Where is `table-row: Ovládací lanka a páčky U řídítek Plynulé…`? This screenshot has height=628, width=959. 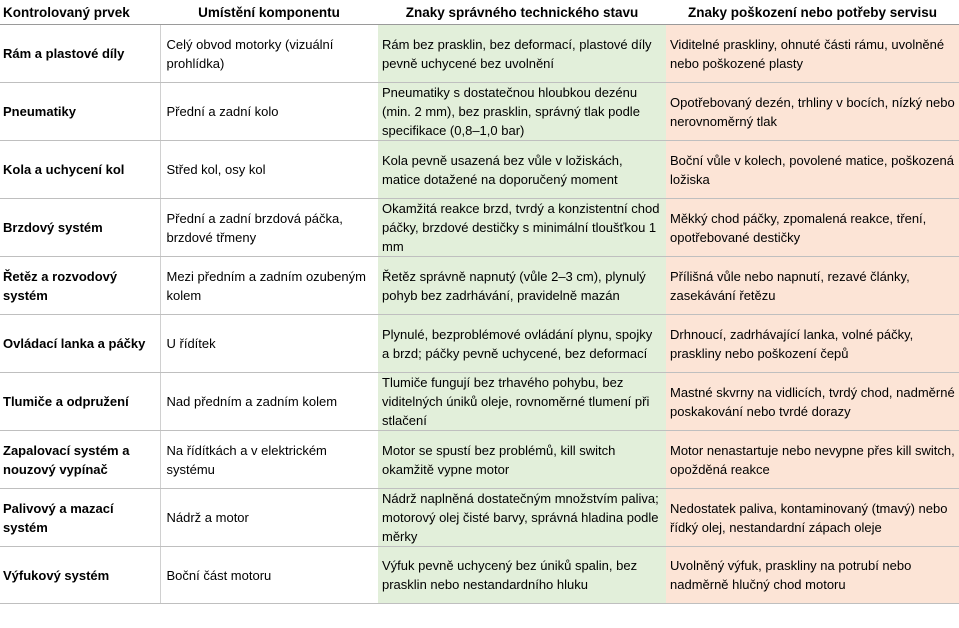
table-row: Ovládací lanka a páčky U řídítek Plynulé… is located at coordinates (479, 343).